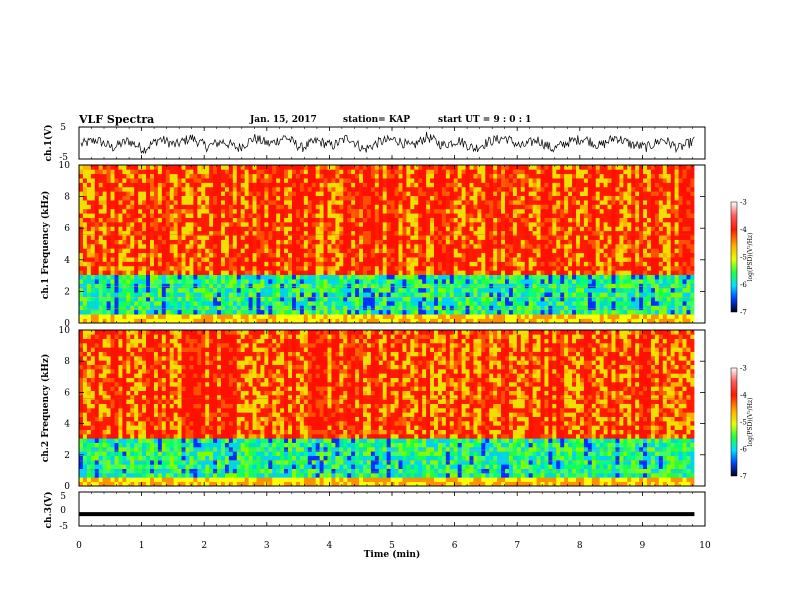  Describe the element at coordinates (643, 546) in the screenshot. I see `time-tick-9: 9` at that location.